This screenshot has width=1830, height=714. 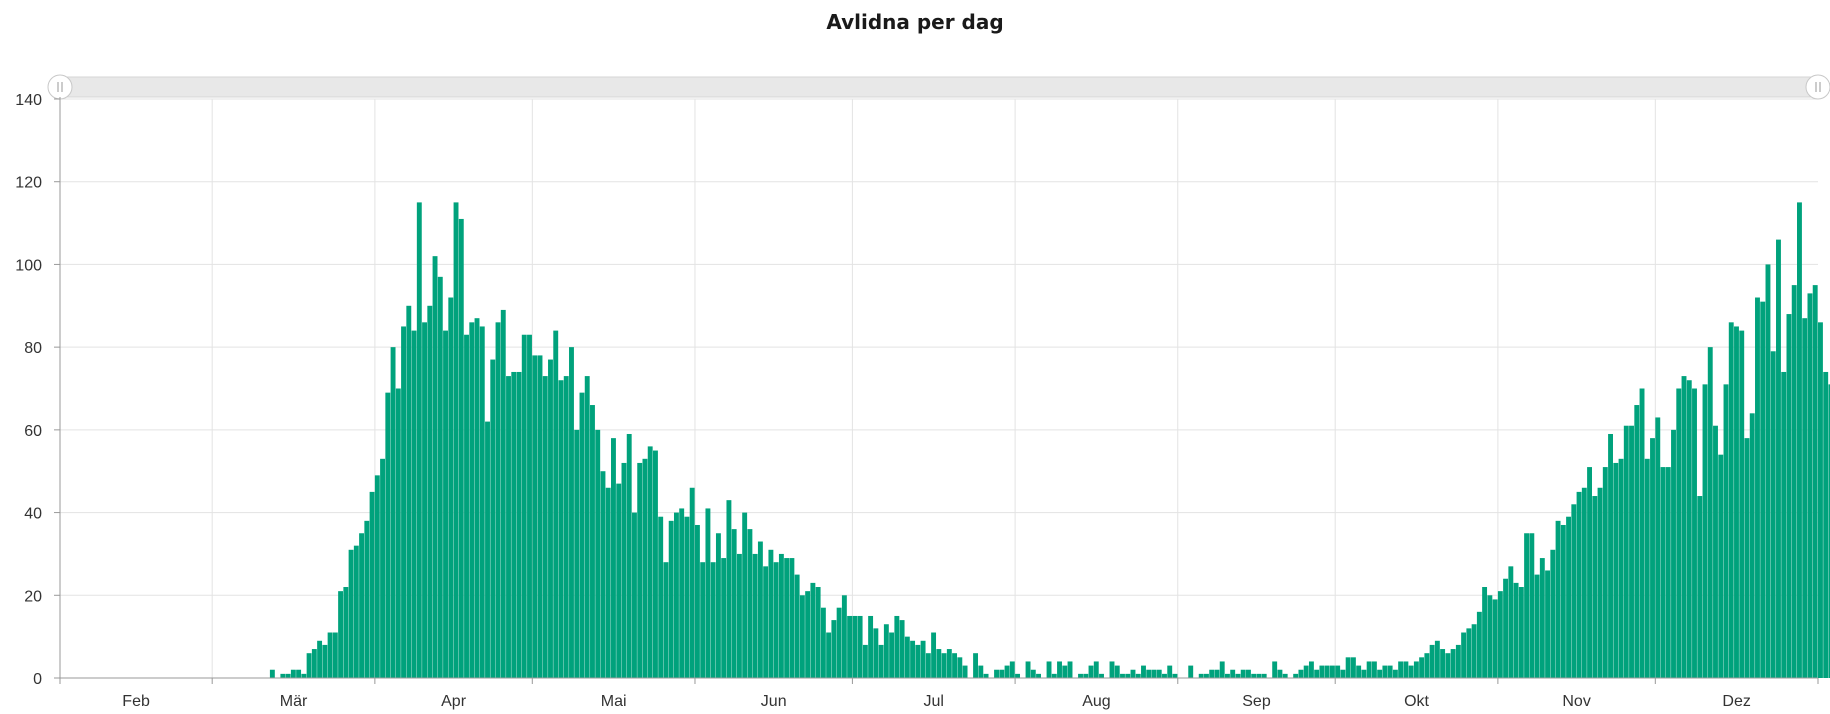 I want to click on scrollbar-left-handle, so click(x=60, y=87).